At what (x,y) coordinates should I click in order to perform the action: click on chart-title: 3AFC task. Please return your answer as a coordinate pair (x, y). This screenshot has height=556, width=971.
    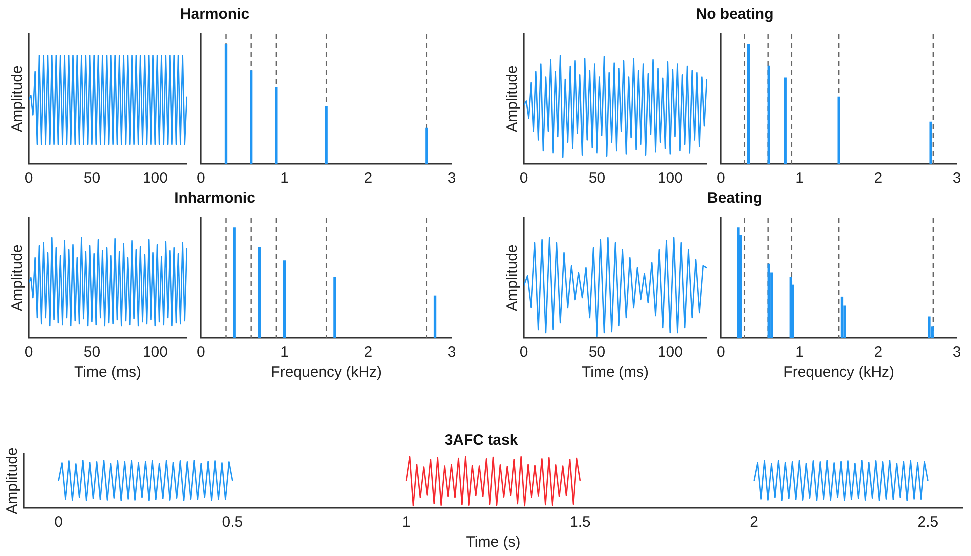
    Looking at the image, I should click on (481, 441).